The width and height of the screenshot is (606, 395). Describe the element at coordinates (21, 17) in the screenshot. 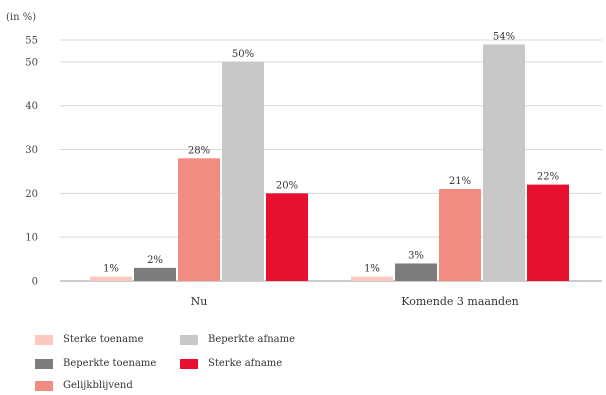

I see `y-axis-unit-label: (in %)` at that location.